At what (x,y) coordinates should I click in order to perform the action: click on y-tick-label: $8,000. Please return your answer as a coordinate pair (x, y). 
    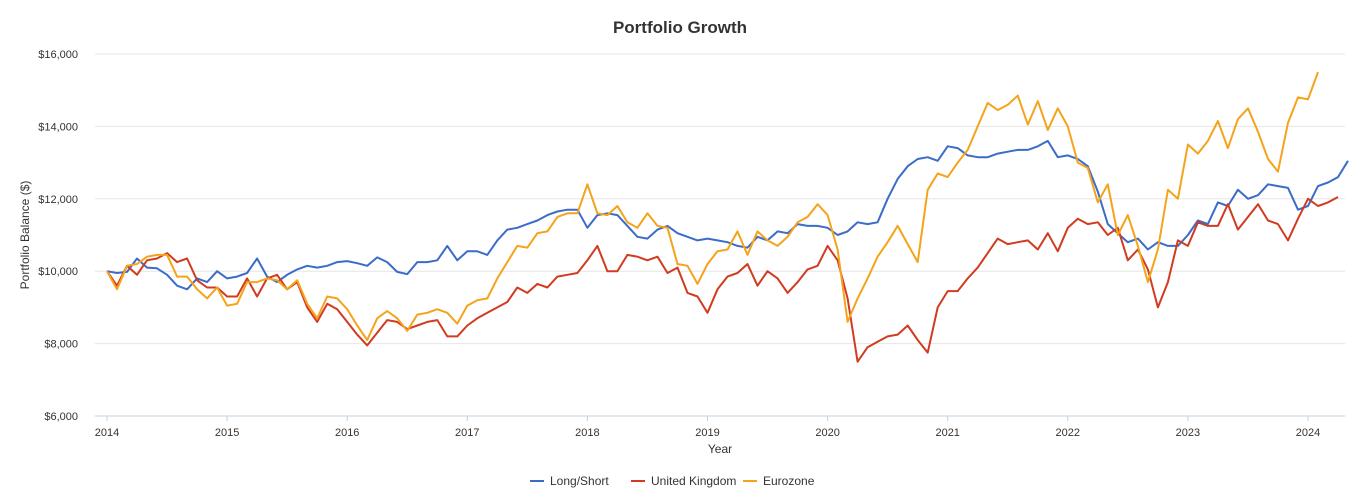
    Looking at the image, I should click on (61, 345).